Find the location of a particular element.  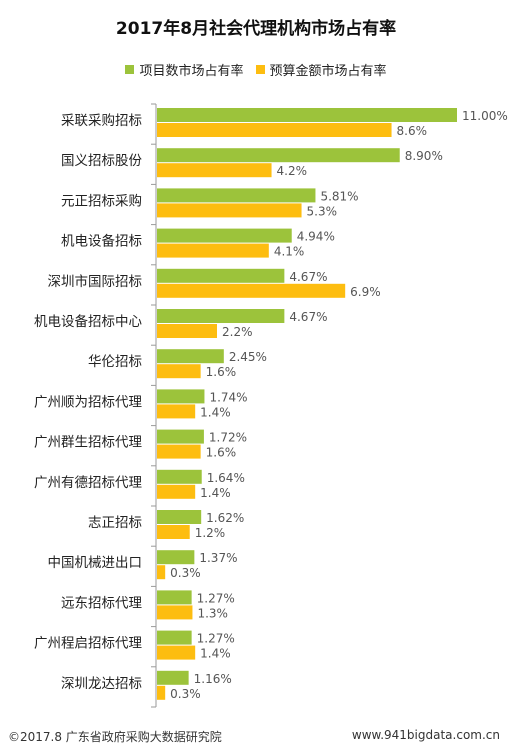

category-label: 深圳市国际招标 is located at coordinates (95, 281).